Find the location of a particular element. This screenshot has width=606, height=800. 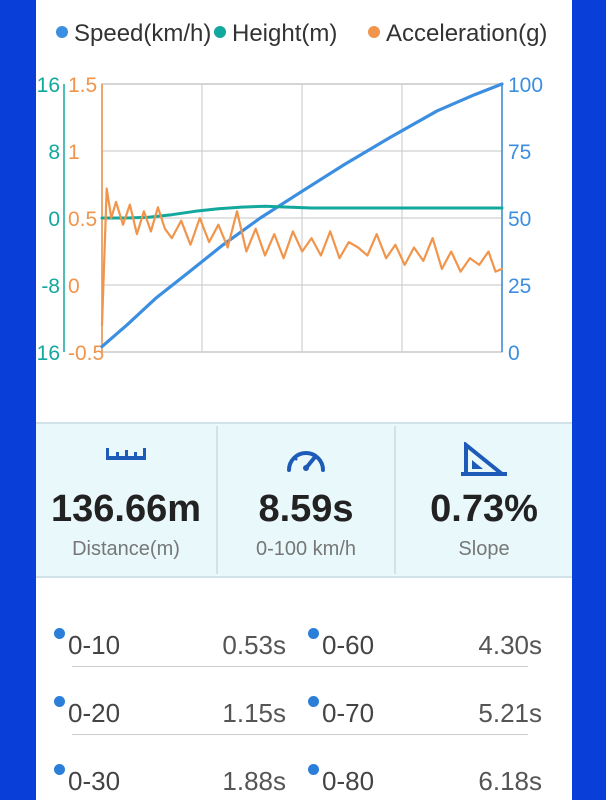

split-range: 0-80 is located at coordinates (348, 781).